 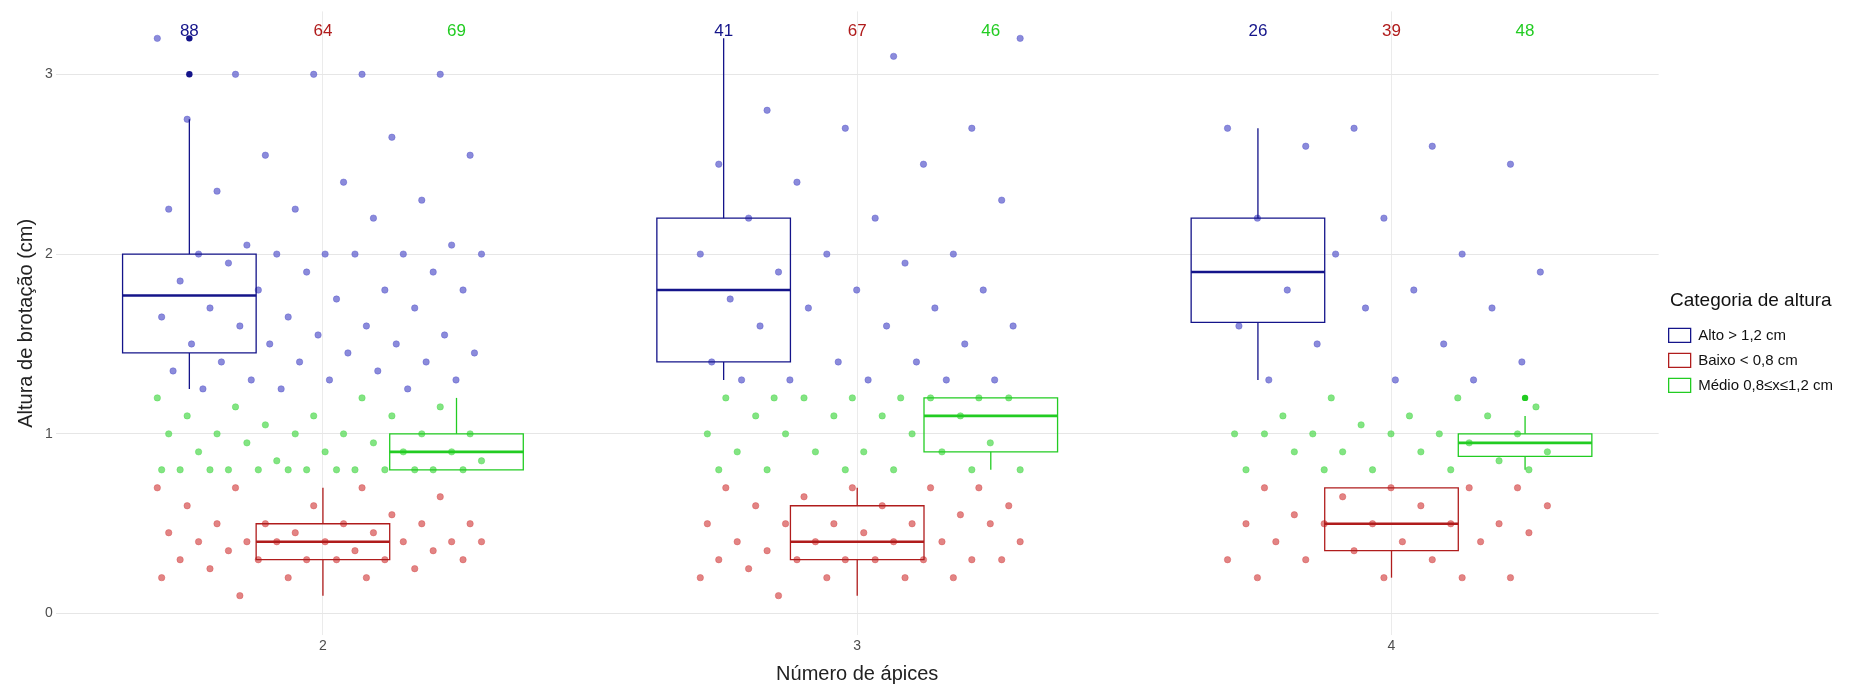 What do you see at coordinates (323, 31) in the screenshot?
I see `annotation: 64` at bounding box center [323, 31].